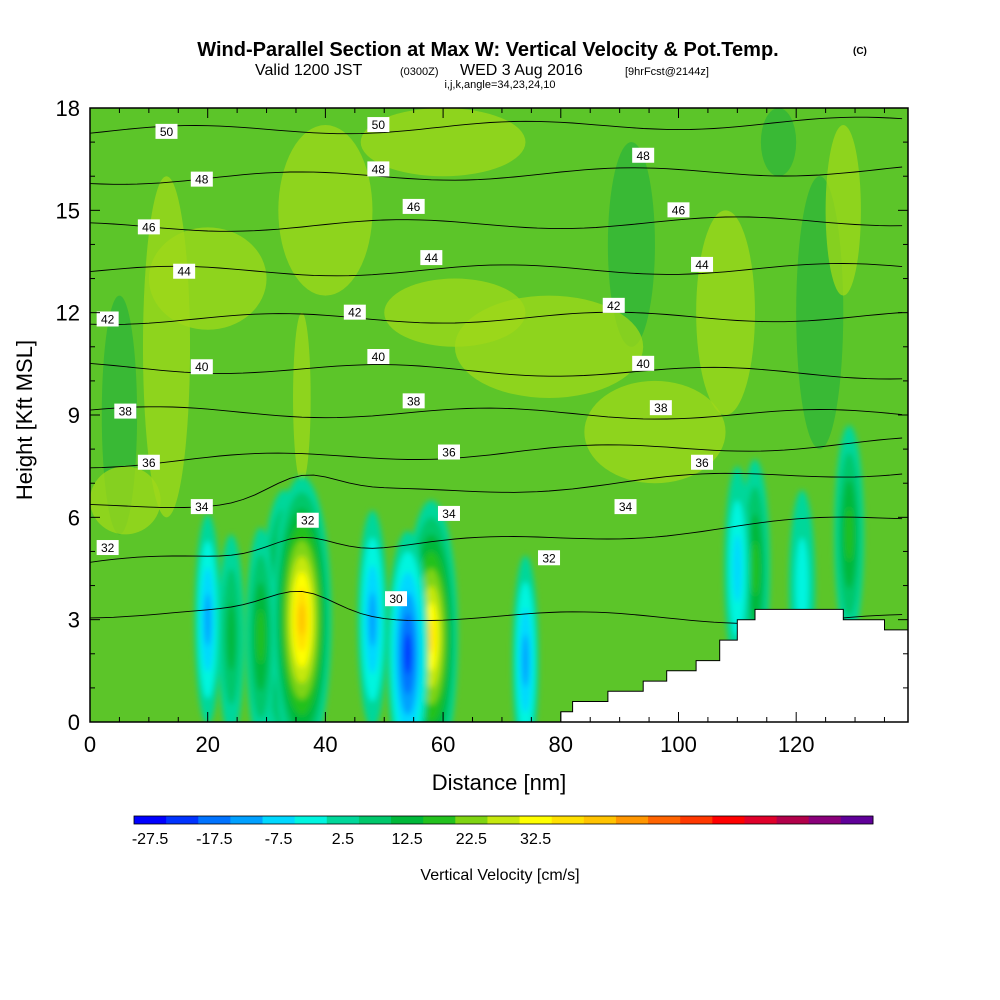  Describe the element at coordinates (279, 839) in the screenshot. I see `colorbar-tick-label: -7.5` at that location.